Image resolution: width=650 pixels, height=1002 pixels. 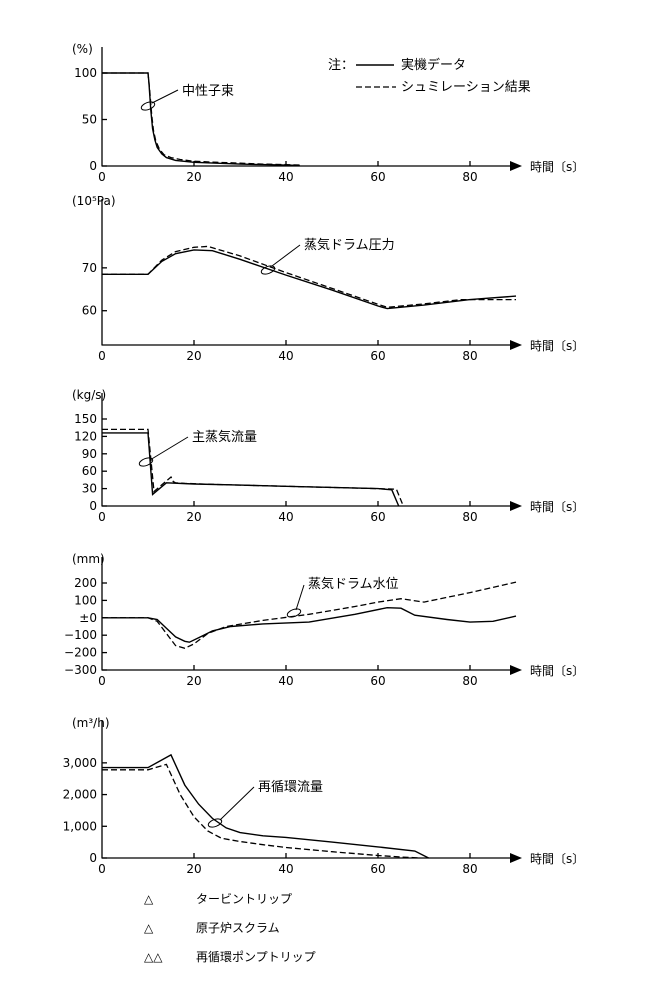 I want to click on x-axis-title-1: 時間〔s〕, so click(x=557, y=346).